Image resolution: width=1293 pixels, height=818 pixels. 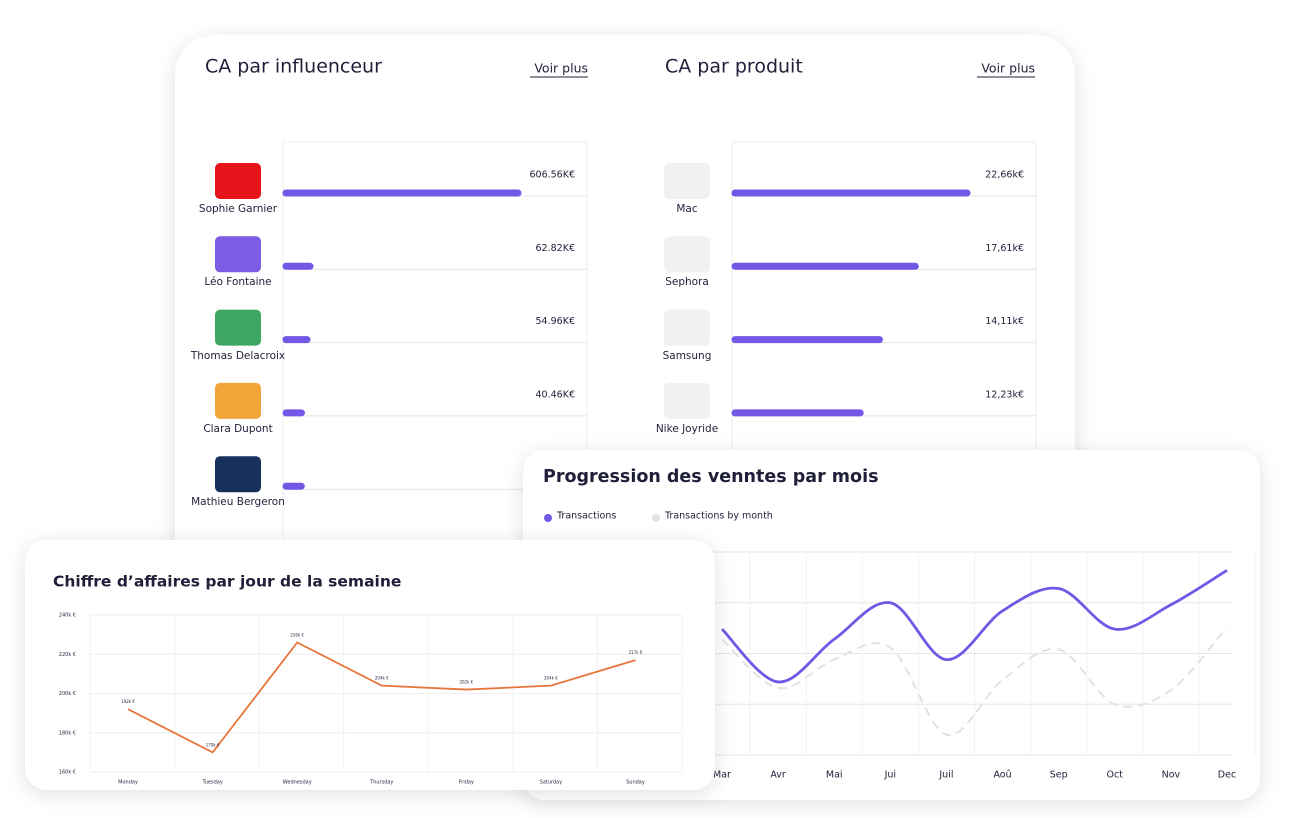 What do you see at coordinates (890, 775) in the screenshot?
I see `x-tick-label: Jui` at bounding box center [890, 775].